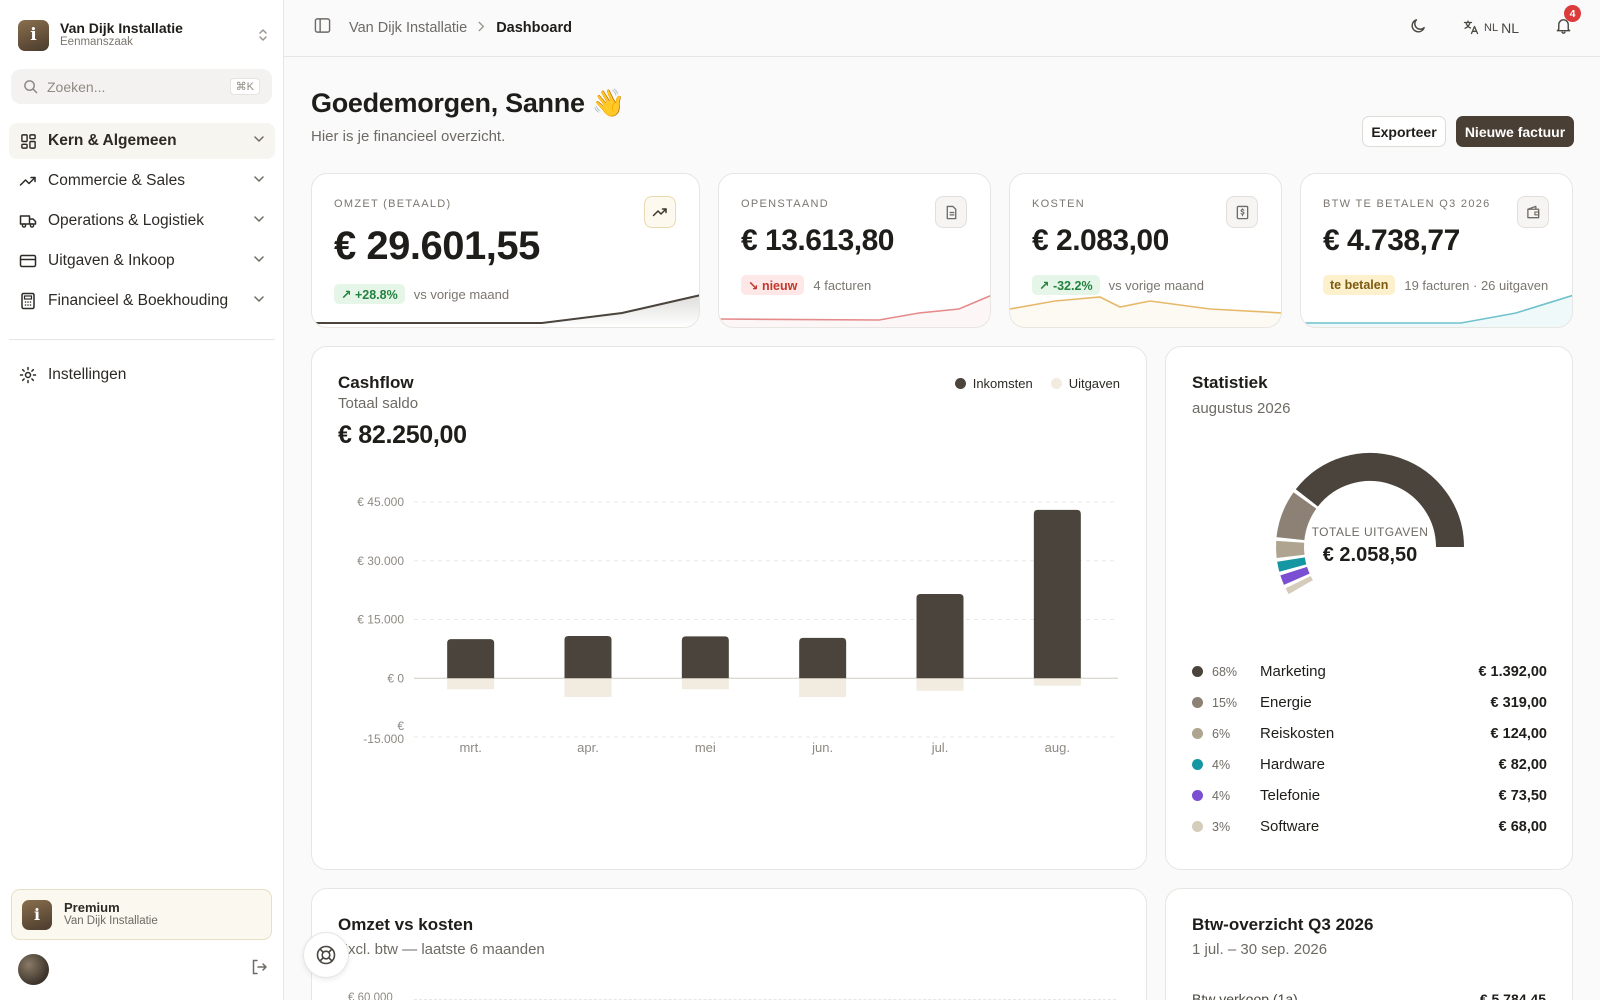 Image resolution: width=1600 pixels, height=1000 pixels. I want to click on nav-label: Uitgaven & Inkoop, so click(111, 260).